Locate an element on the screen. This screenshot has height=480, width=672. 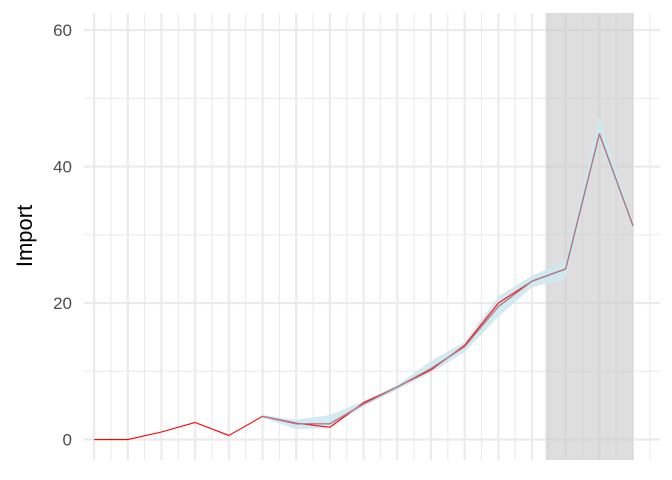
y-tick-label: 60 is located at coordinates (62, 30).